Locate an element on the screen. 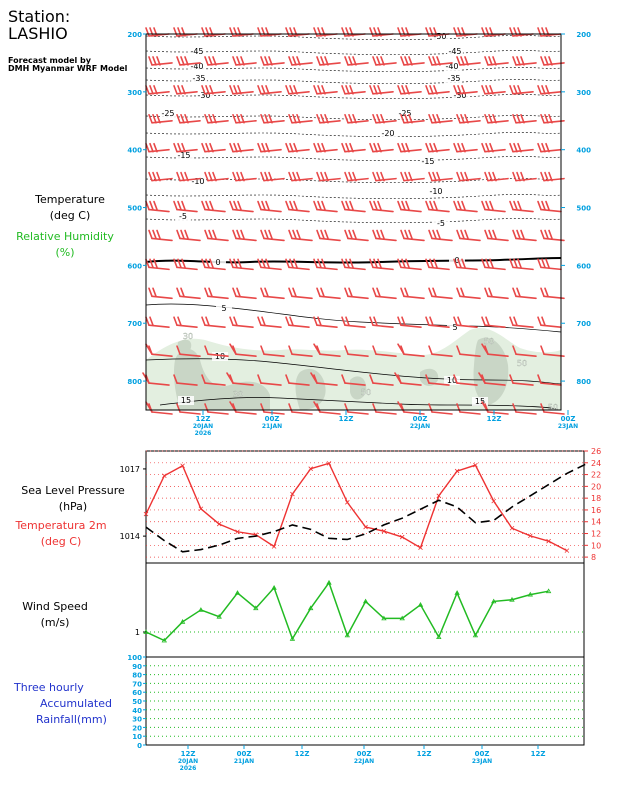 The image size is (618, 800). t2m-label: Temperatura 2m (deg C) is located at coordinates (61, 534).